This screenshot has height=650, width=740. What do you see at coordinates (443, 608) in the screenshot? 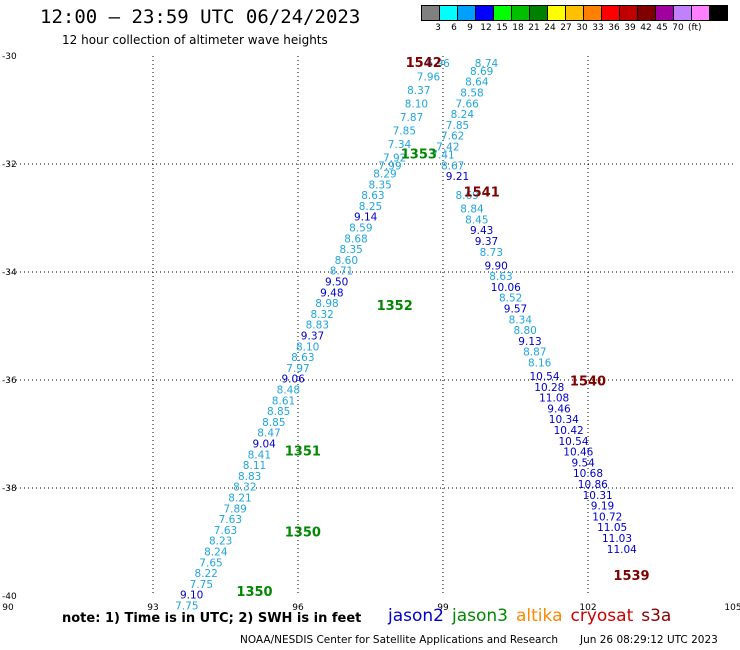
I see `x-tick-label: 99` at bounding box center [443, 608].